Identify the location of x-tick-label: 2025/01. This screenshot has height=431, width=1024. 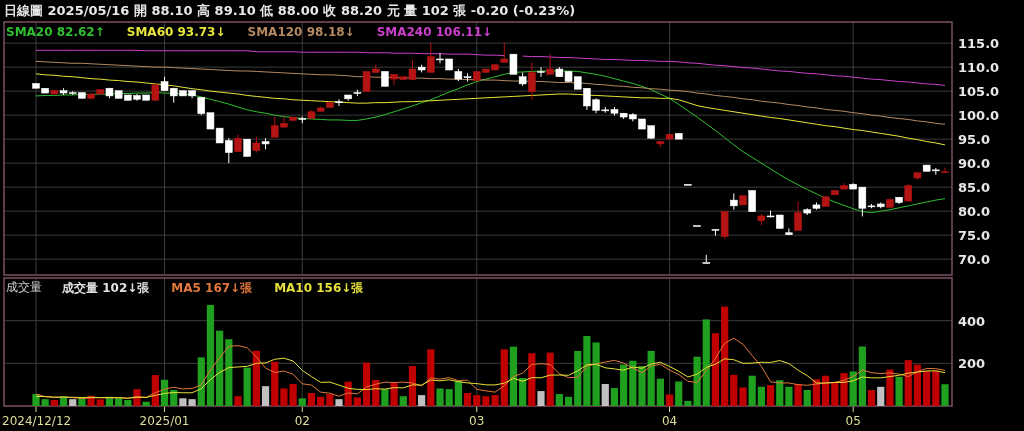
(164, 421).